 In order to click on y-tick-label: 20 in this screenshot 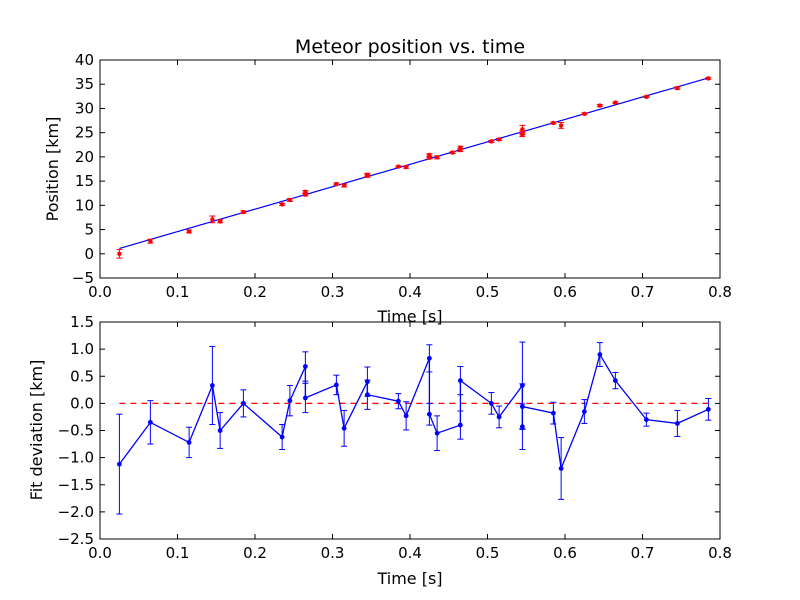, I will do `click(84, 157)`.